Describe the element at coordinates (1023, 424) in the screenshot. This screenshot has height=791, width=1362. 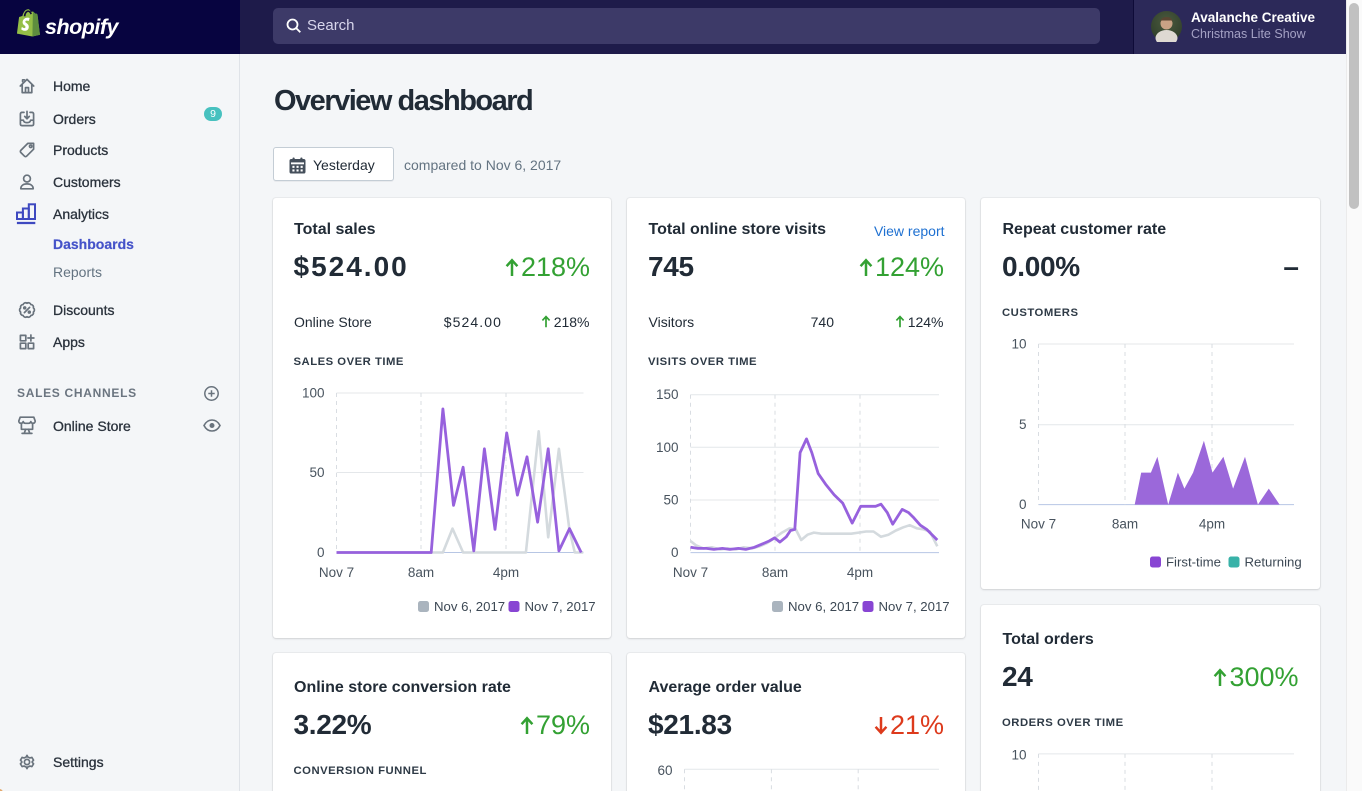
I see `svg-text: 5` at that location.